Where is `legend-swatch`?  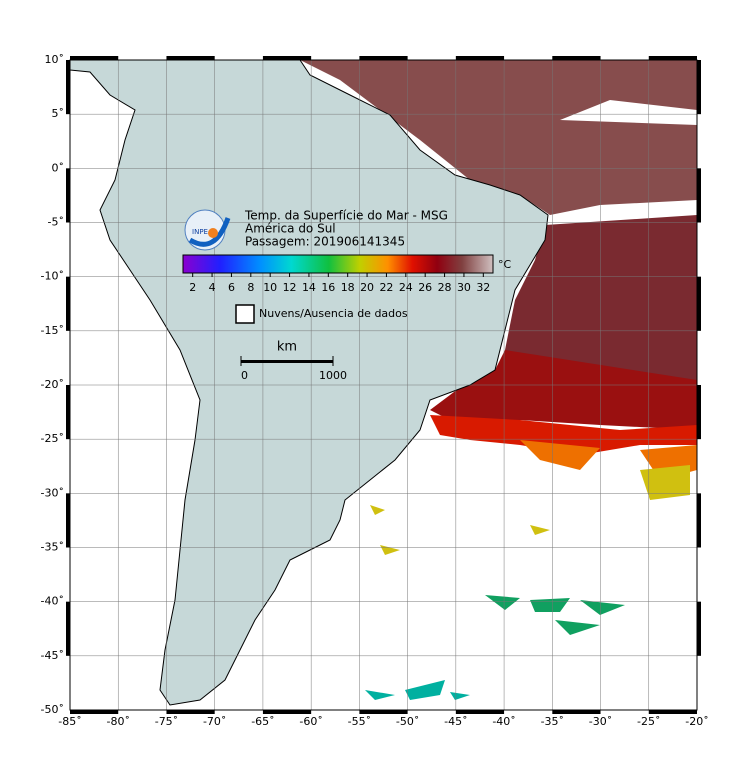
legend-swatch is located at coordinates (245, 314).